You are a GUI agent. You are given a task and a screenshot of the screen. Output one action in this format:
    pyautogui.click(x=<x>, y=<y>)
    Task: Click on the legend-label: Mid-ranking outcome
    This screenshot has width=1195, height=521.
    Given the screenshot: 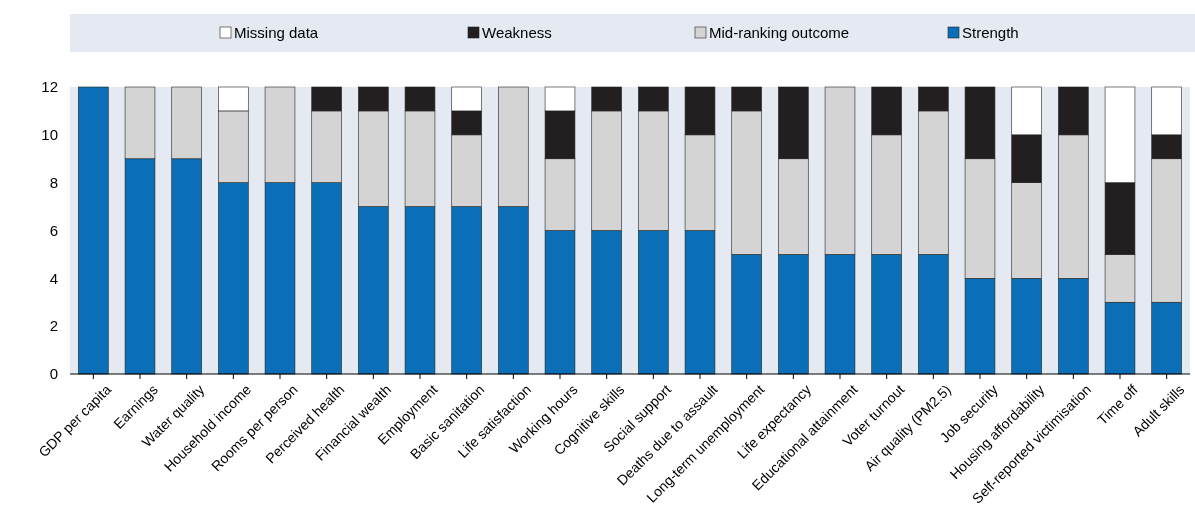 What is the action you would take?
    pyautogui.click(x=779, y=32)
    